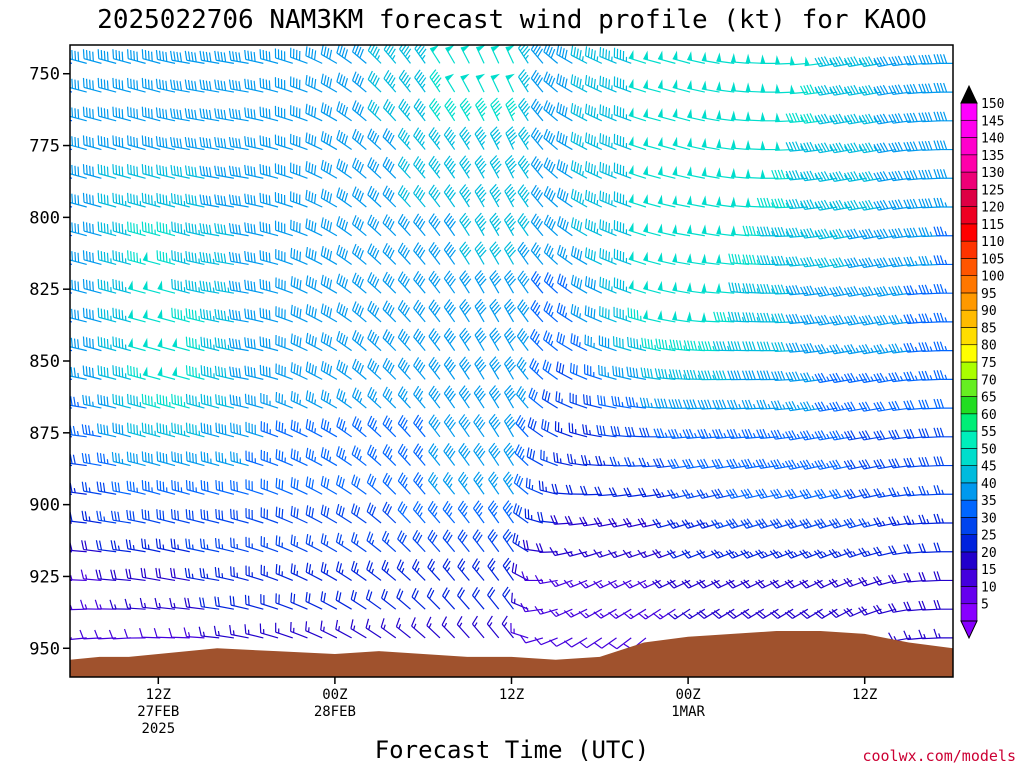  What do you see at coordinates (939, 756) in the screenshot?
I see `credit-text: coolwx.com/models` at bounding box center [939, 756].